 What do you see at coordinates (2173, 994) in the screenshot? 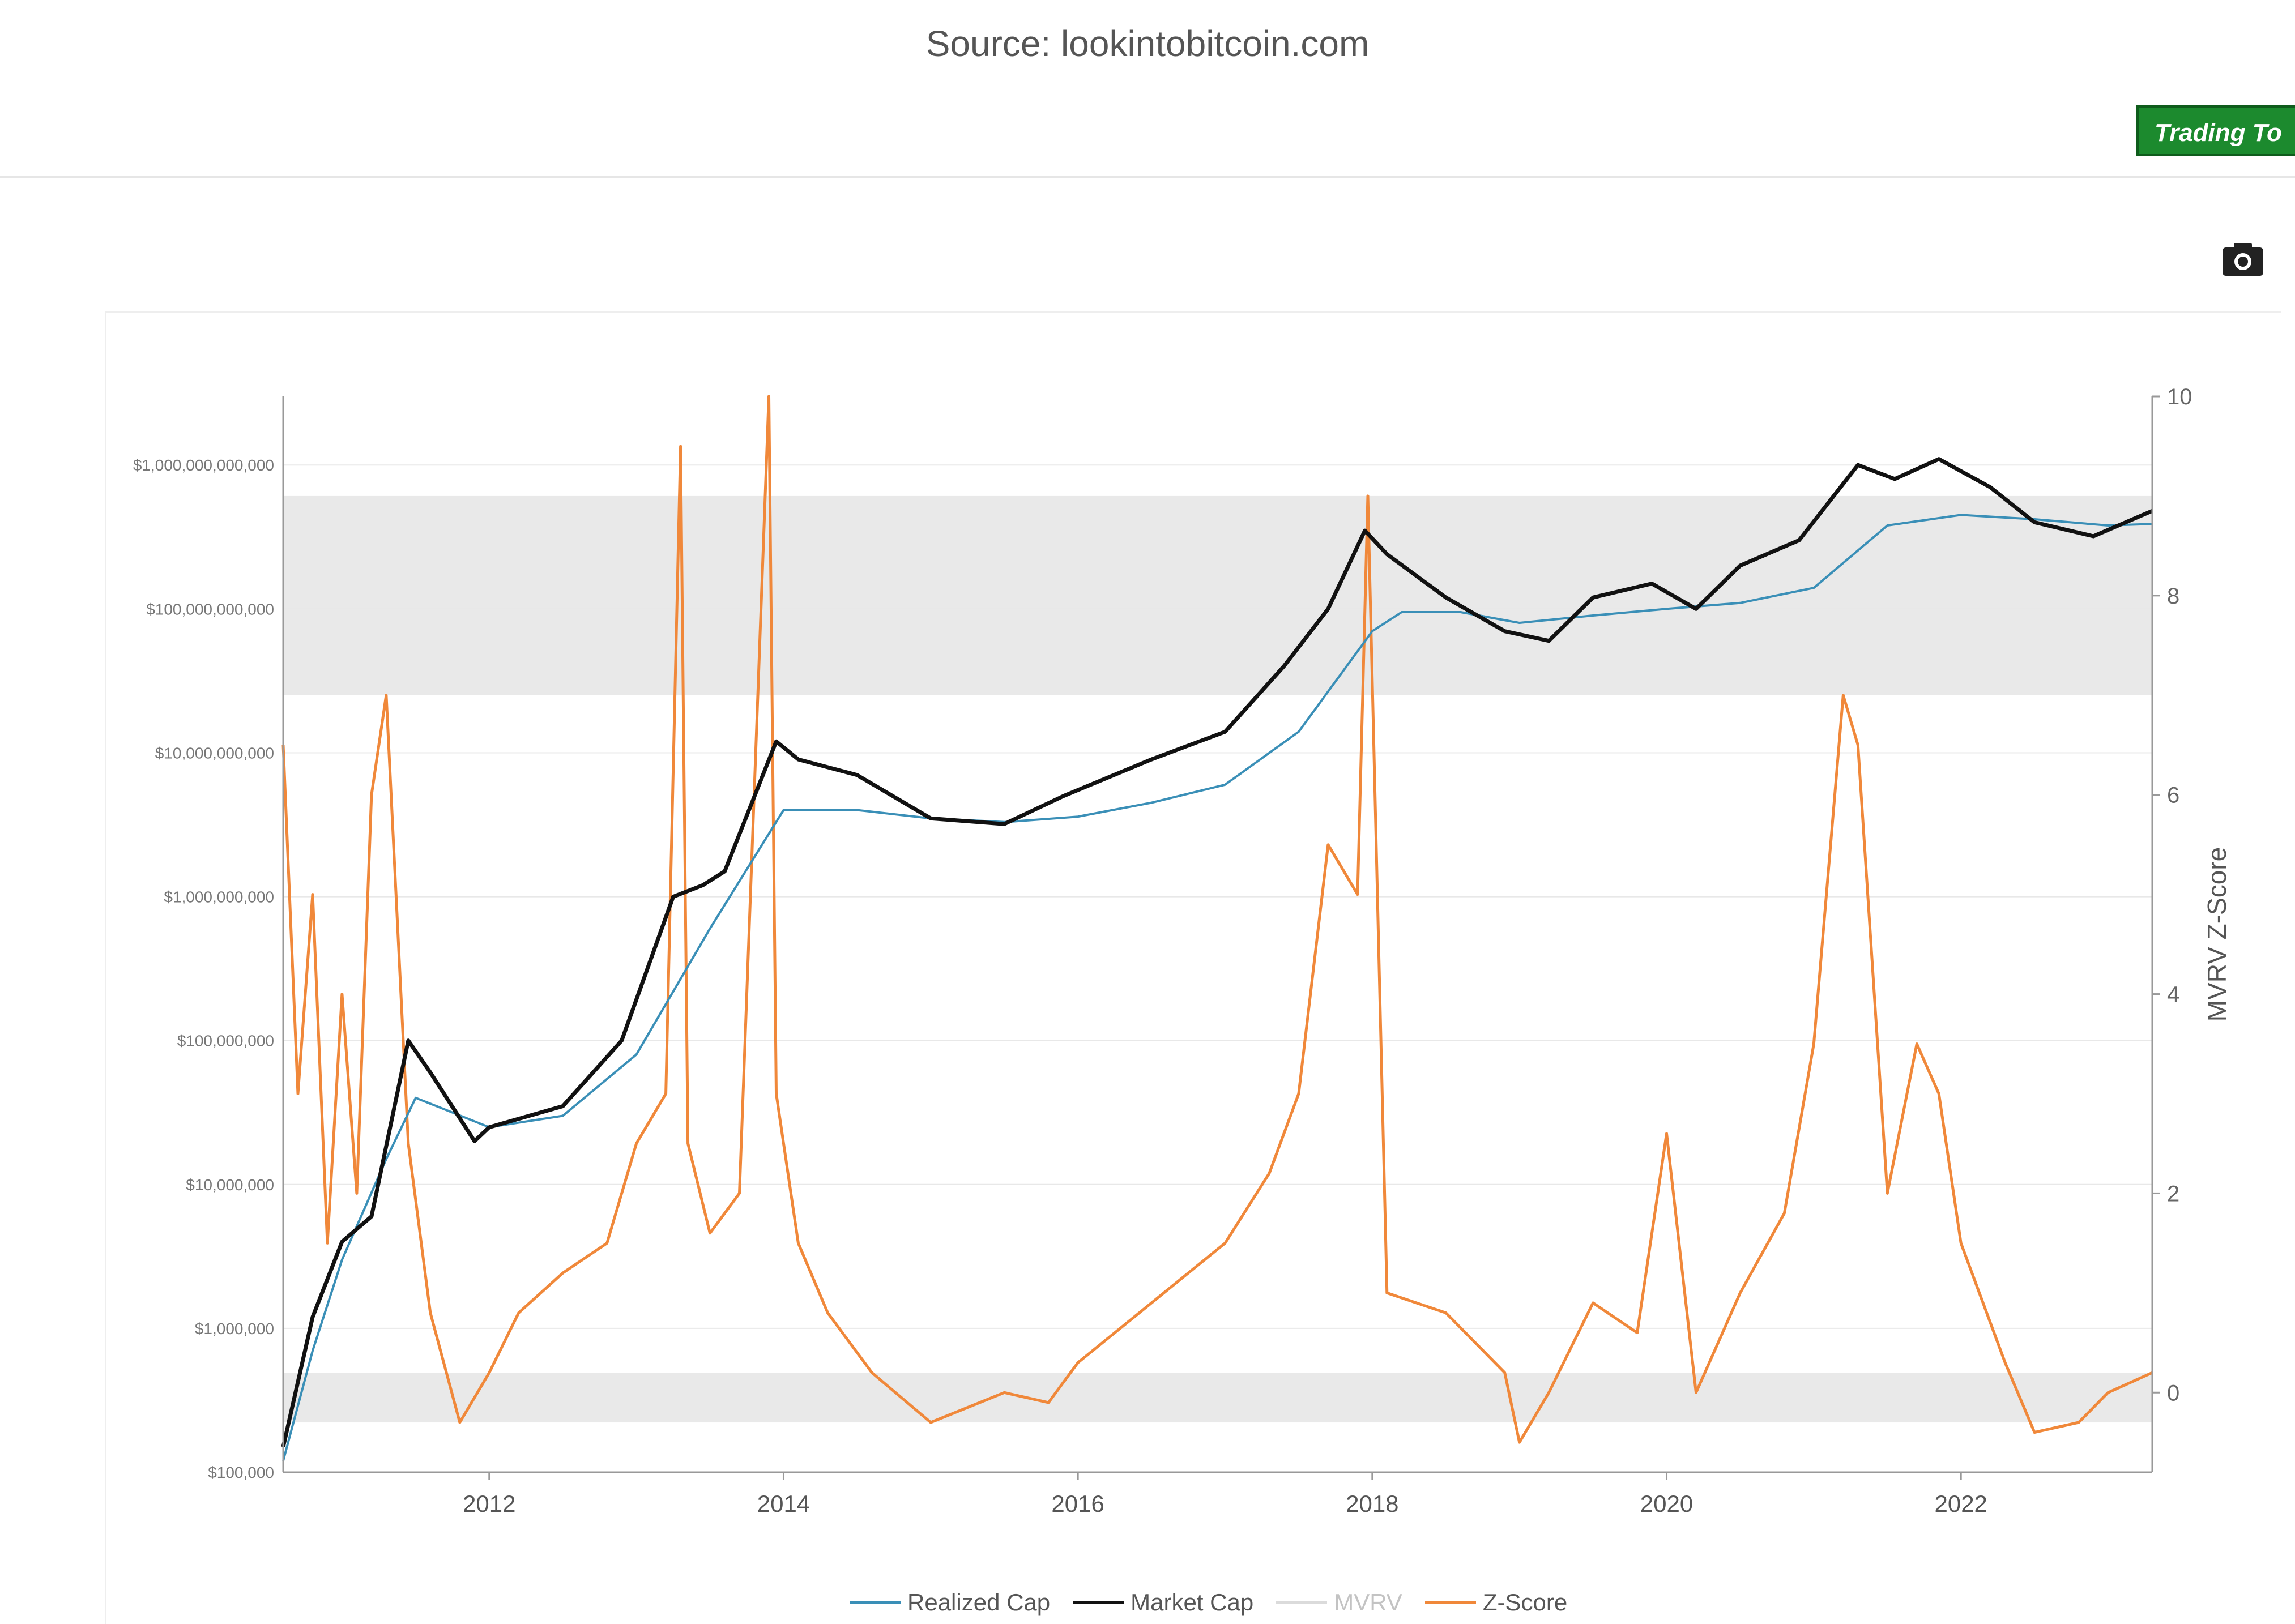
I see `y-right-tick-label: 4` at bounding box center [2173, 994].